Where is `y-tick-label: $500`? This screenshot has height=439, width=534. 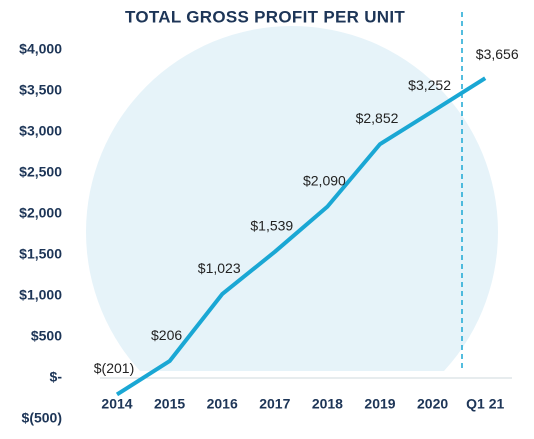
y-tick-label: $500 is located at coordinates (46, 336).